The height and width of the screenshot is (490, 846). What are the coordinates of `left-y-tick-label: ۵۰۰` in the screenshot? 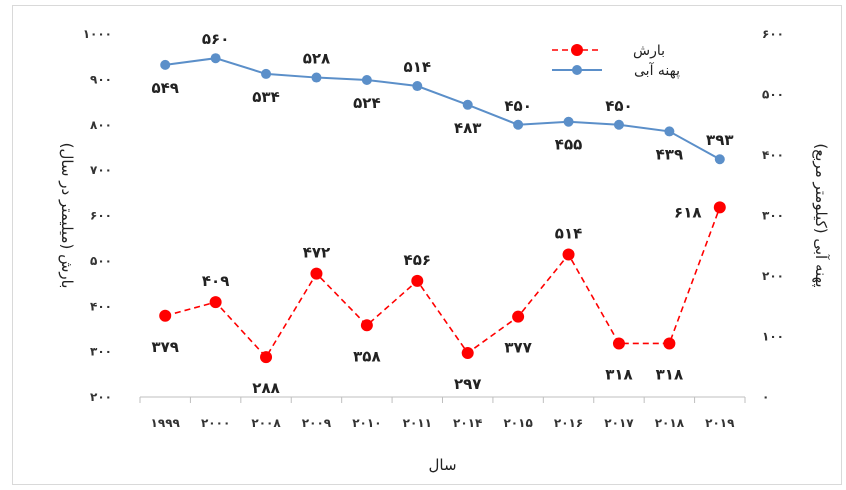 It's located at (101, 261).